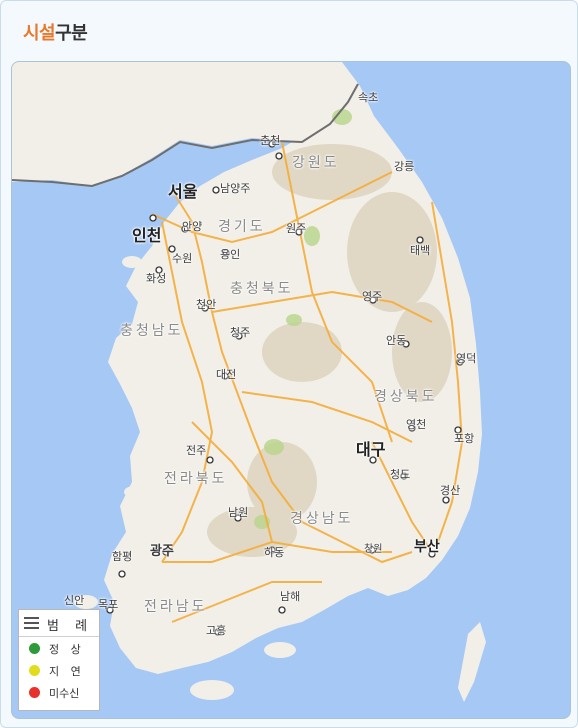  Describe the element at coordinates (450, 490) in the screenshot. I see `place-gyeongsan: 경산` at that location.